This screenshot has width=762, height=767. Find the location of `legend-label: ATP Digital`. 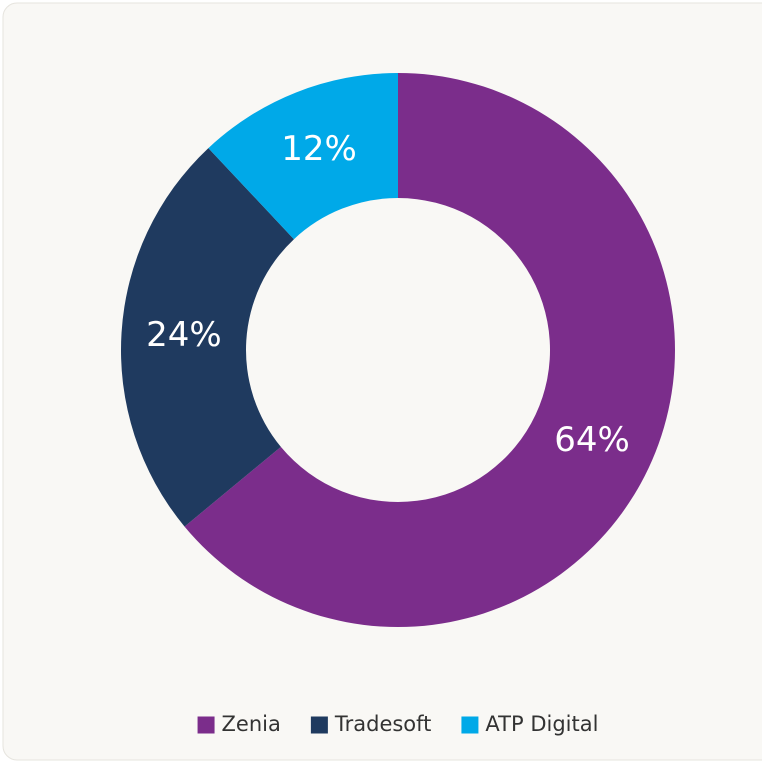

legend-label: ATP Digital is located at coordinates (541, 724).